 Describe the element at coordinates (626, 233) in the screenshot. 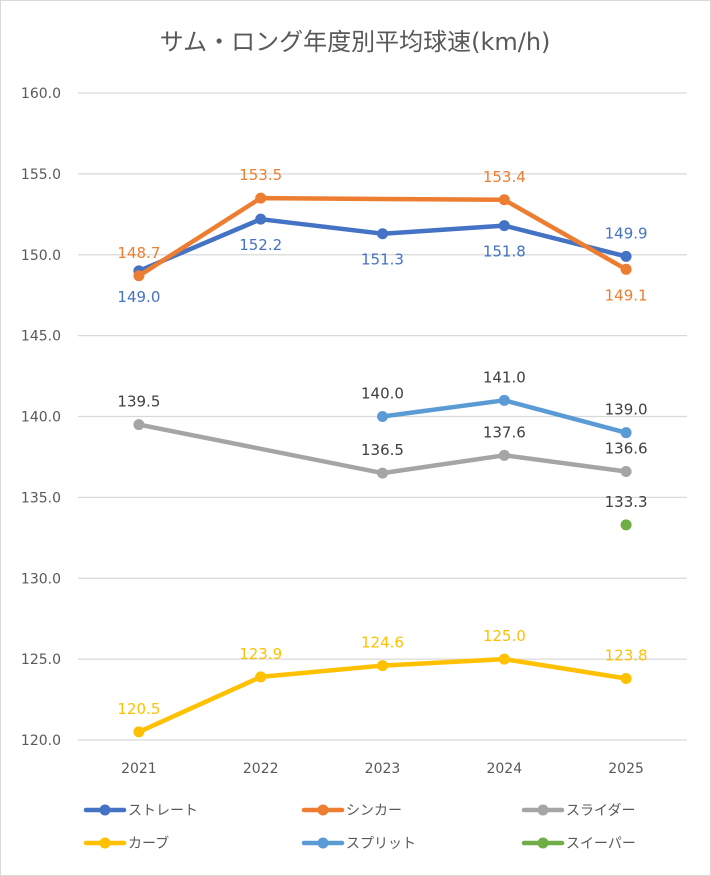

I see `data-label: 149.9` at that location.